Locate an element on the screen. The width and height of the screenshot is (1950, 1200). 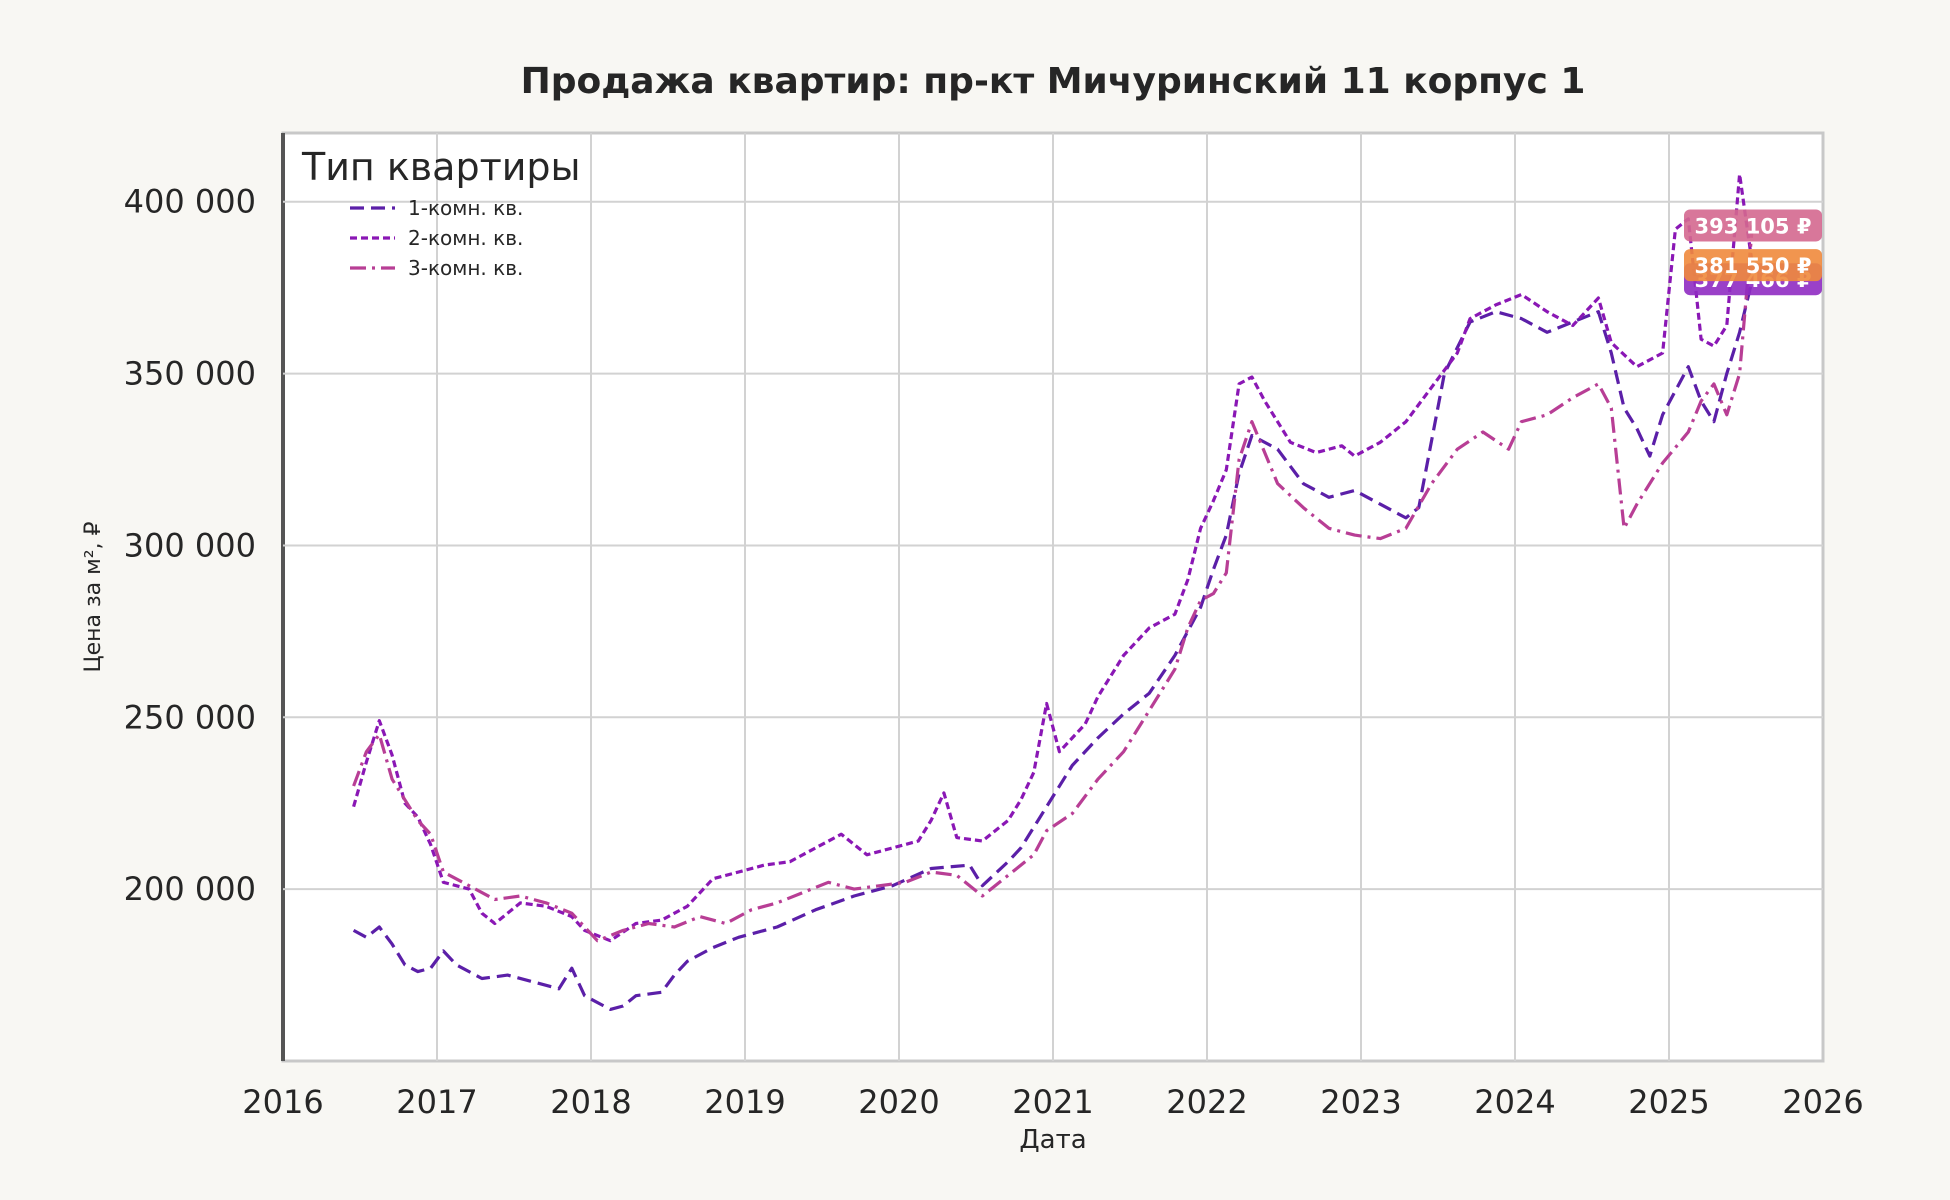
legend-items: 1-комн. кв. 2-комн. кв. 3-комн. кв. is located at coordinates (436, 238).